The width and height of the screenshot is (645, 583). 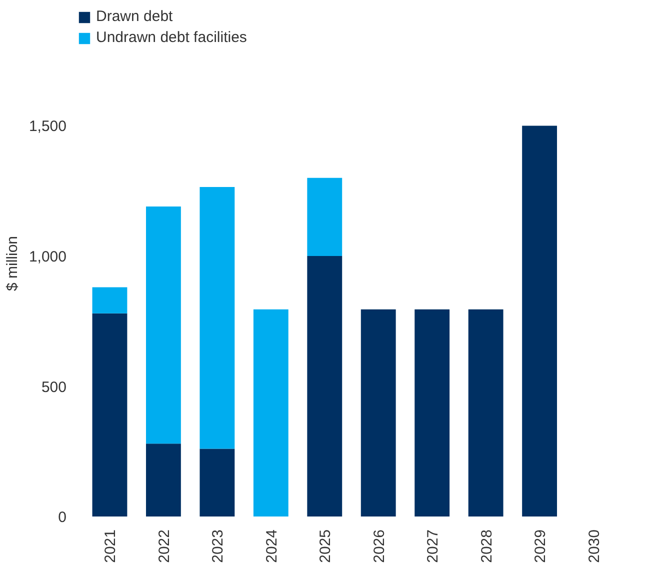 I want to click on x-tick-label: 2026, so click(x=379, y=546).